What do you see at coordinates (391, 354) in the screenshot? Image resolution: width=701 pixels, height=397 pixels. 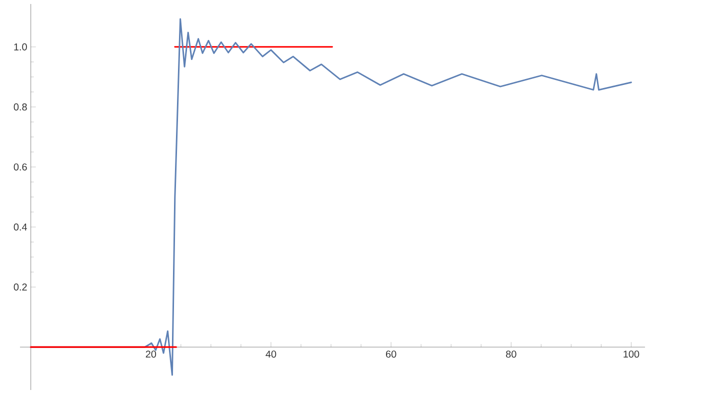 I see `x-tick-label: 60` at bounding box center [391, 354].